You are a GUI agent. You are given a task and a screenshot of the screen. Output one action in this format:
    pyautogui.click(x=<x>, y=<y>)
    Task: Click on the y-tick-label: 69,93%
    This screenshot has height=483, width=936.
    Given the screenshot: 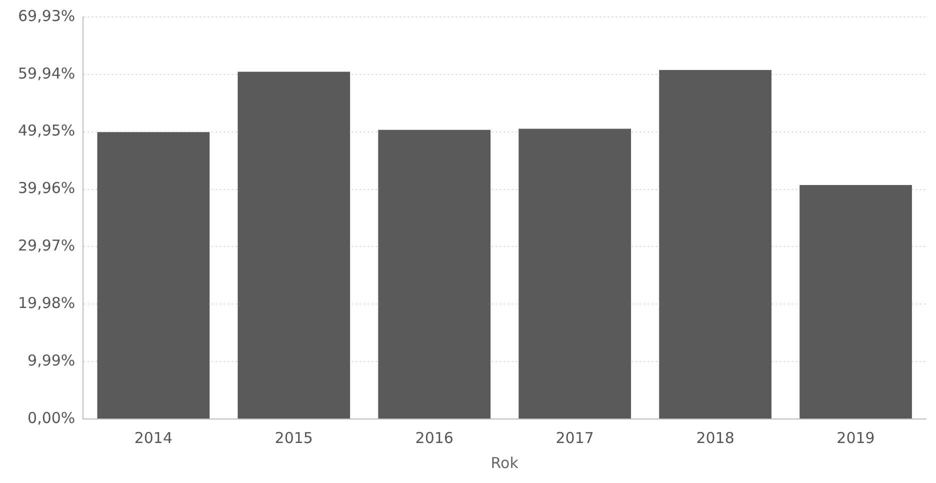 What is the action you would take?
    pyautogui.click(x=47, y=15)
    